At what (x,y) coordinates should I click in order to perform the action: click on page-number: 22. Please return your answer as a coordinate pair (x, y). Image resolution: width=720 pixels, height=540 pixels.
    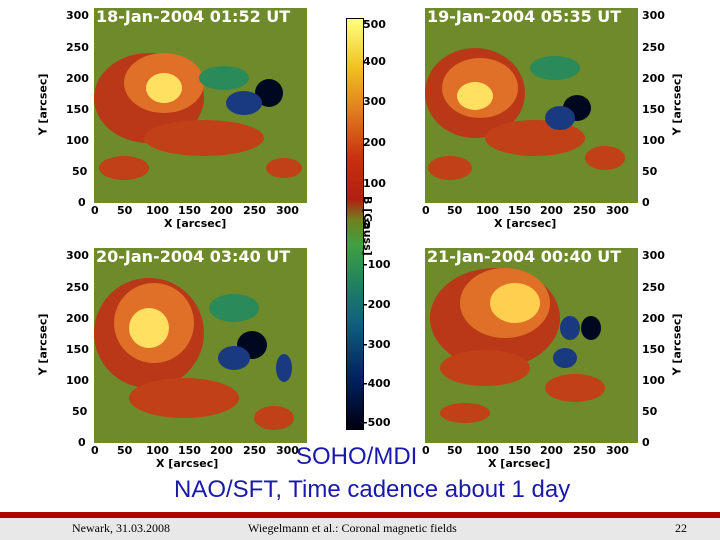
    Looking at the image, I should click on (681, 528).